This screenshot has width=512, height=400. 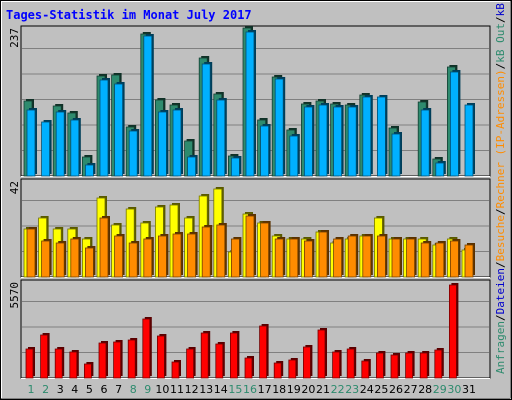 What do you see at coordinates (367, 389) in the screenshot?
I see `x-label-day-24: 24` at bounding box center [367, 389].